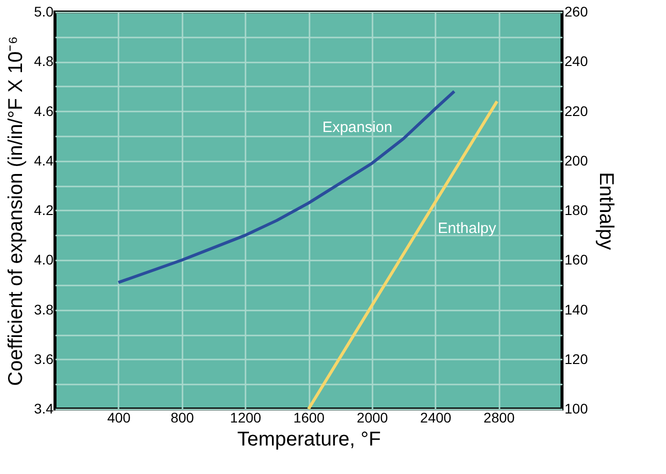 This screenshot has height=474, width=666. I want to click on y2-tick-label: 120, so click(576, 358).